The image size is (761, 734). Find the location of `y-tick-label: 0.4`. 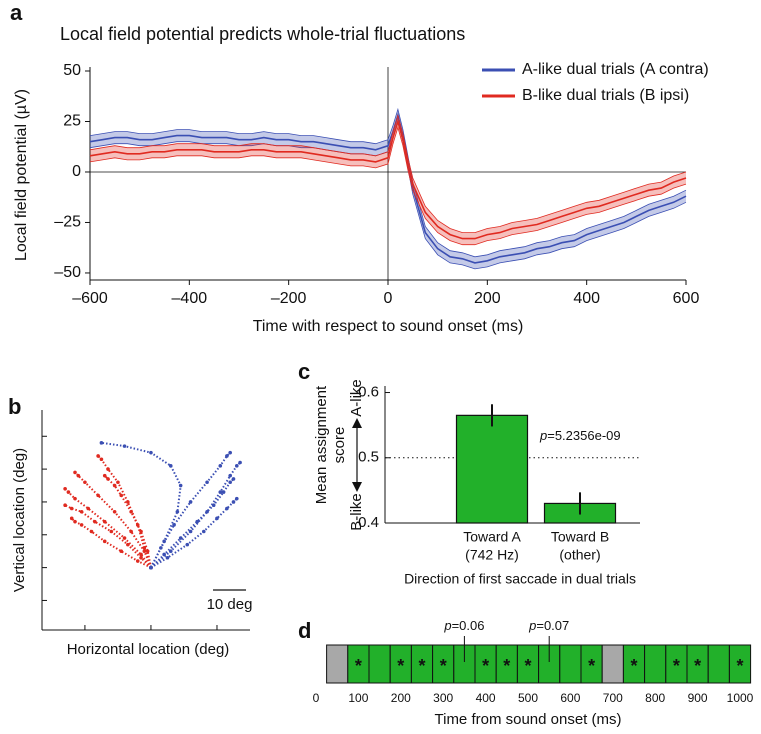

y-tick-label: 0.4 is located at coordinates (368, 522).